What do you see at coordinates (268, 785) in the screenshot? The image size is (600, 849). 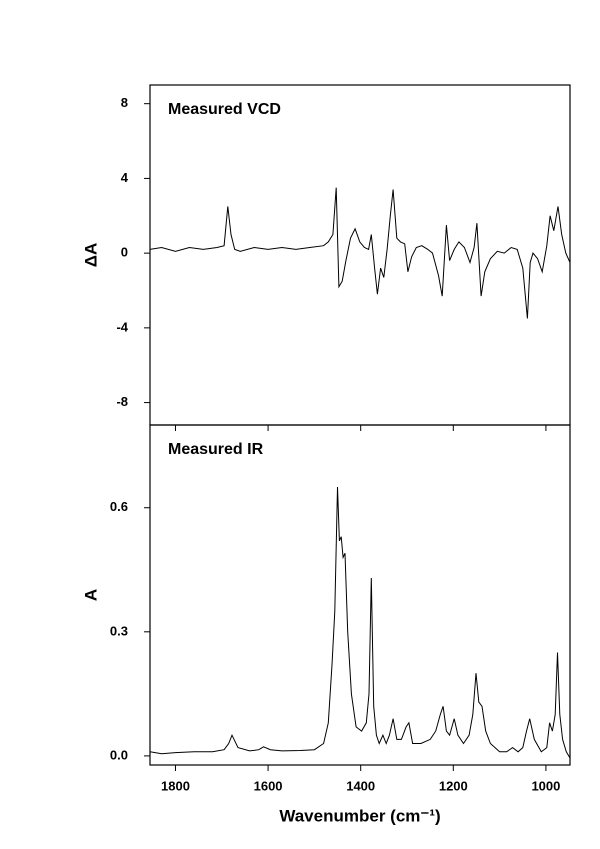 I see `x-tick-label: 1600` at bounding box center [268, 785].